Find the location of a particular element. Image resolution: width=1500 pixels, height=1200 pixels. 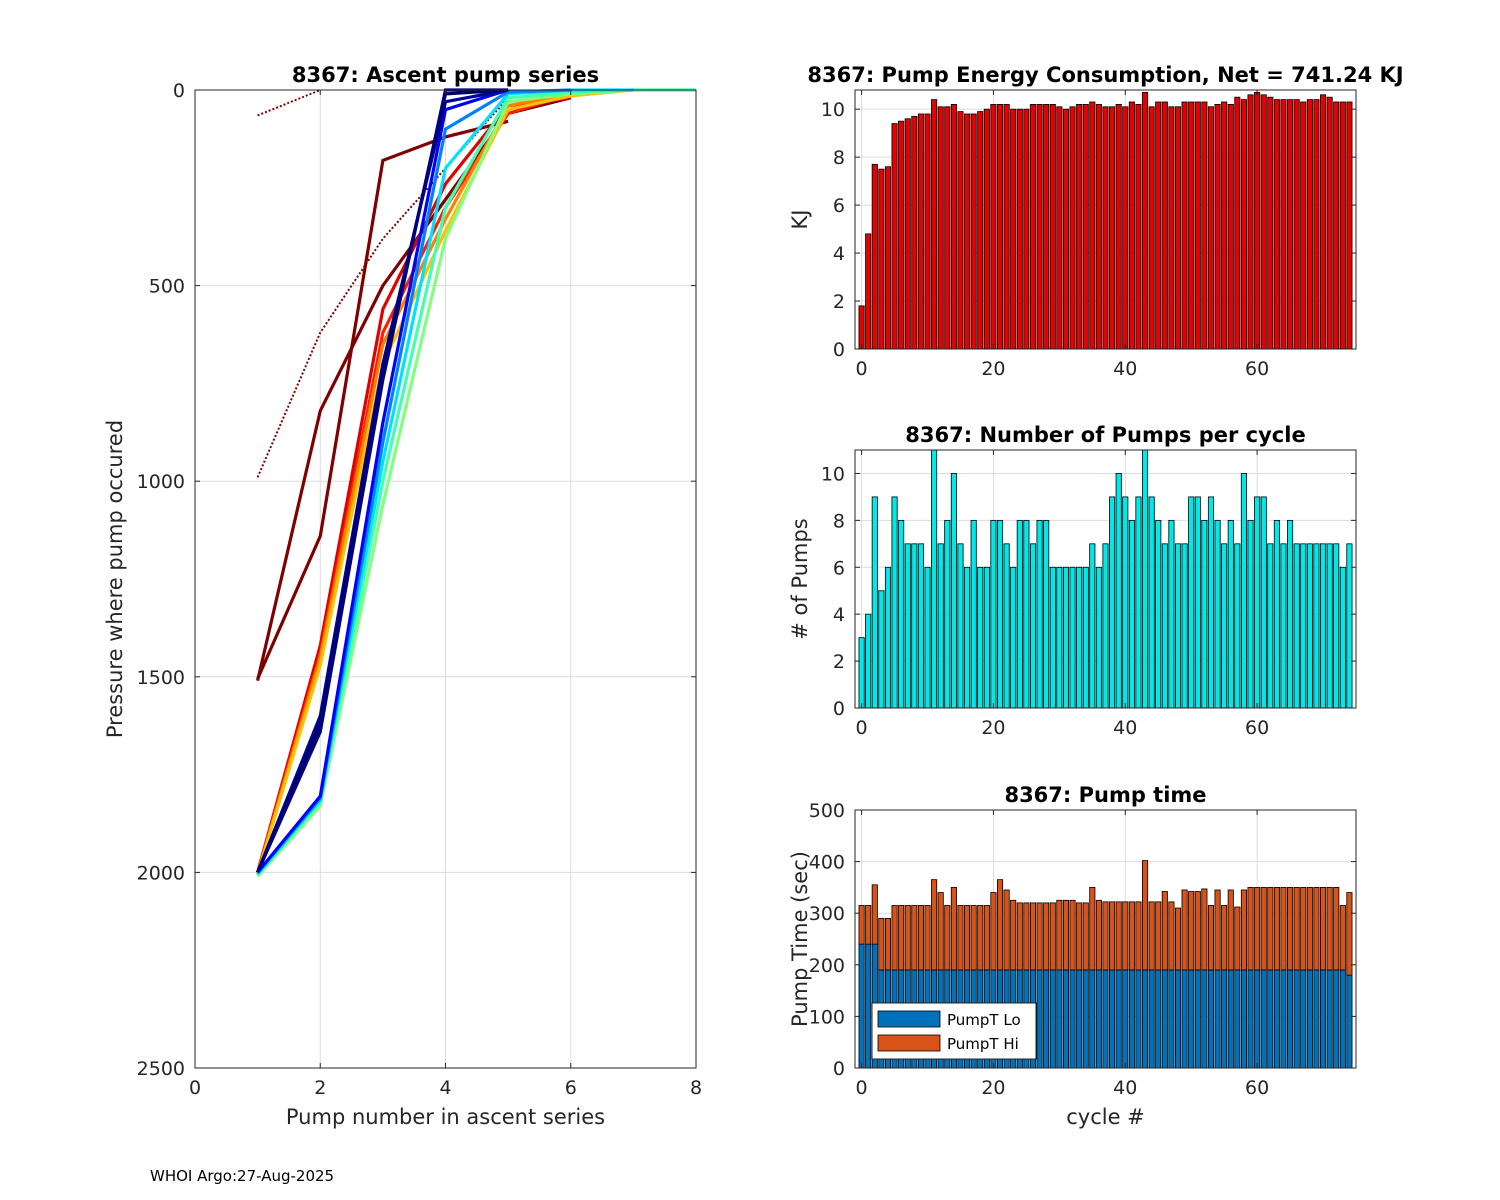

y-tick-label: 1500 is located at coordinates (161, 678).